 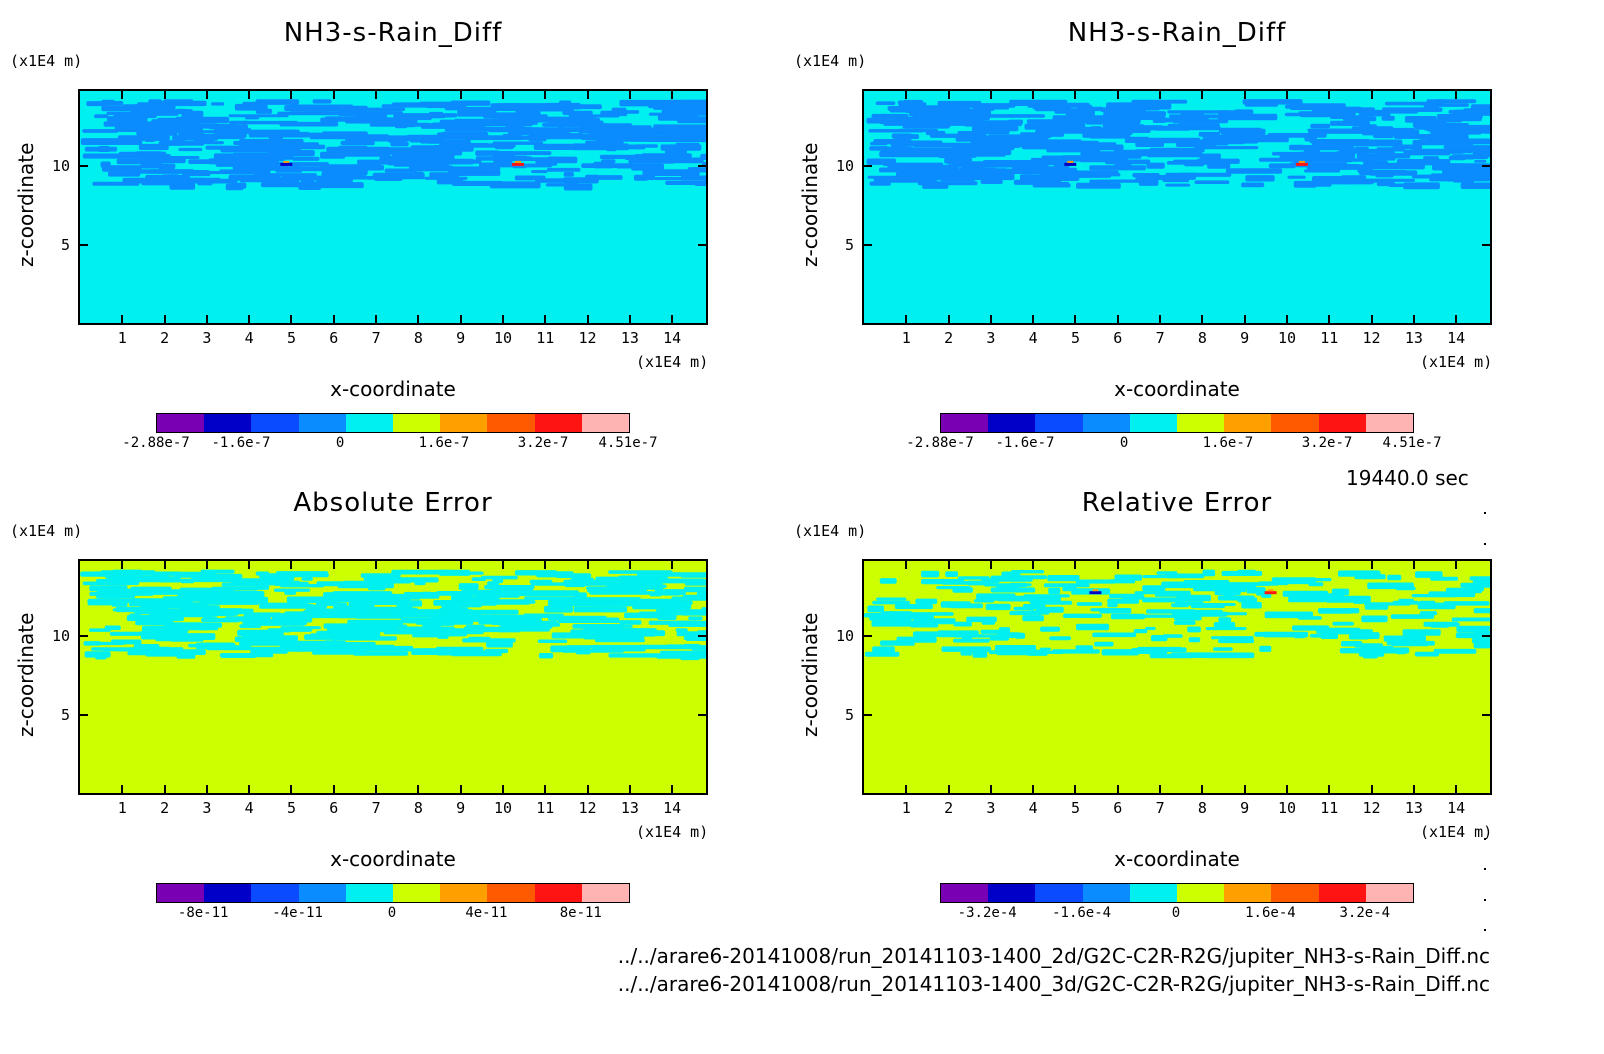 What do you see at coordinates (1177, 207) in the screenshot?
I see `heatmap-plot-area` at bounding box center [1177, 207].